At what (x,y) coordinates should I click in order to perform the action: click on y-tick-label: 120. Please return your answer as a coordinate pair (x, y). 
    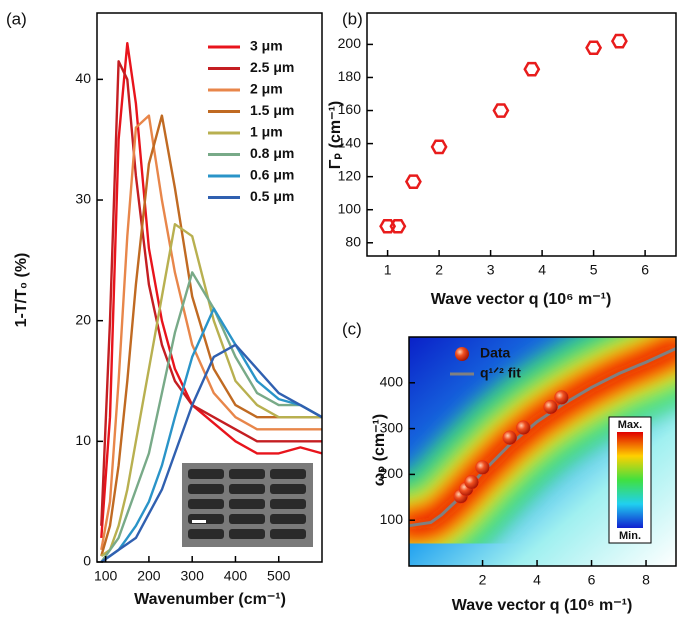
    Looking at the image, I should click on (350, 175).